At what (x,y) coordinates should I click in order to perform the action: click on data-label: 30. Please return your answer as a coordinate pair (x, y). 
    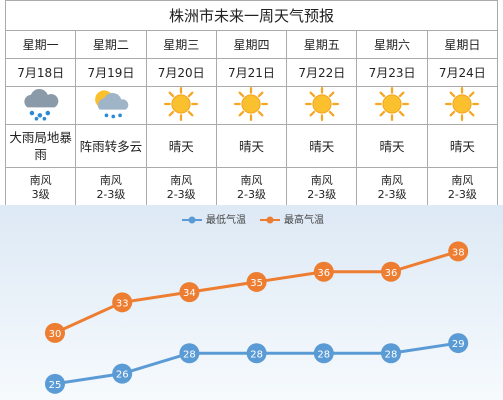
    Looking at the image, I should click on (55, 334).